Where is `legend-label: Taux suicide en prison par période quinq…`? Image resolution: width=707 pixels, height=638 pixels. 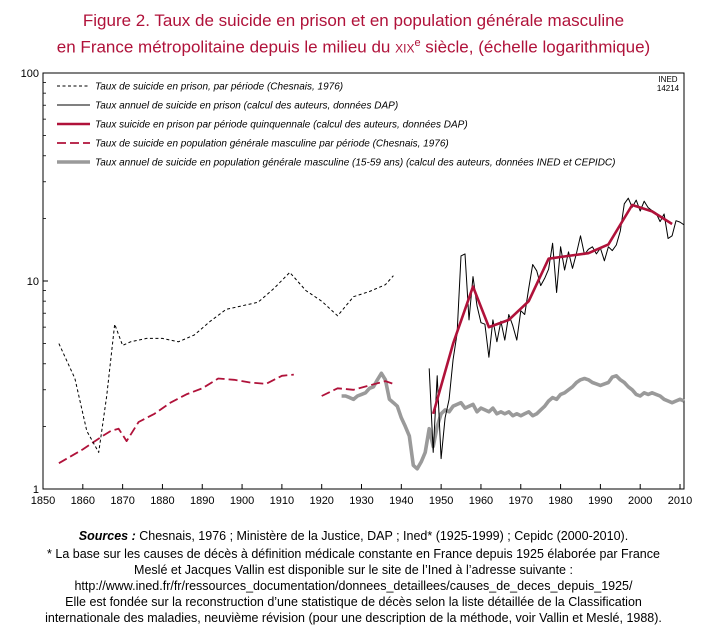 legend-label: Taux suicide en prison par période quinq… is located at coordinates (281, 125).